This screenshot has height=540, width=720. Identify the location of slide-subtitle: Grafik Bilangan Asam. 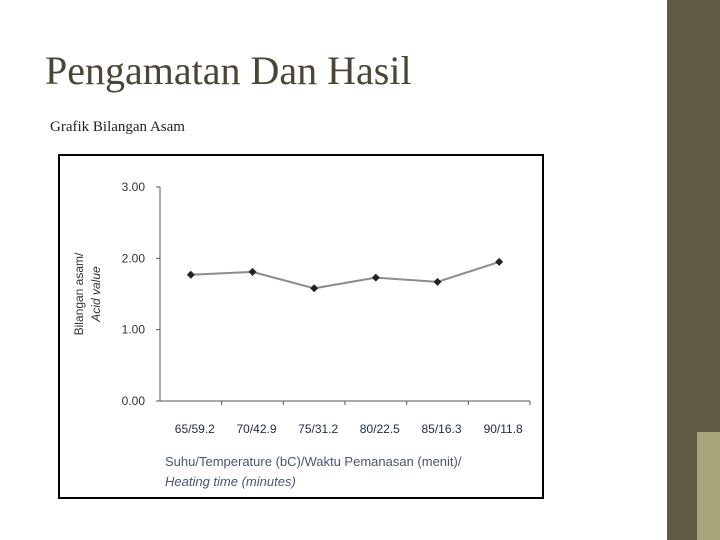
(117, 127).